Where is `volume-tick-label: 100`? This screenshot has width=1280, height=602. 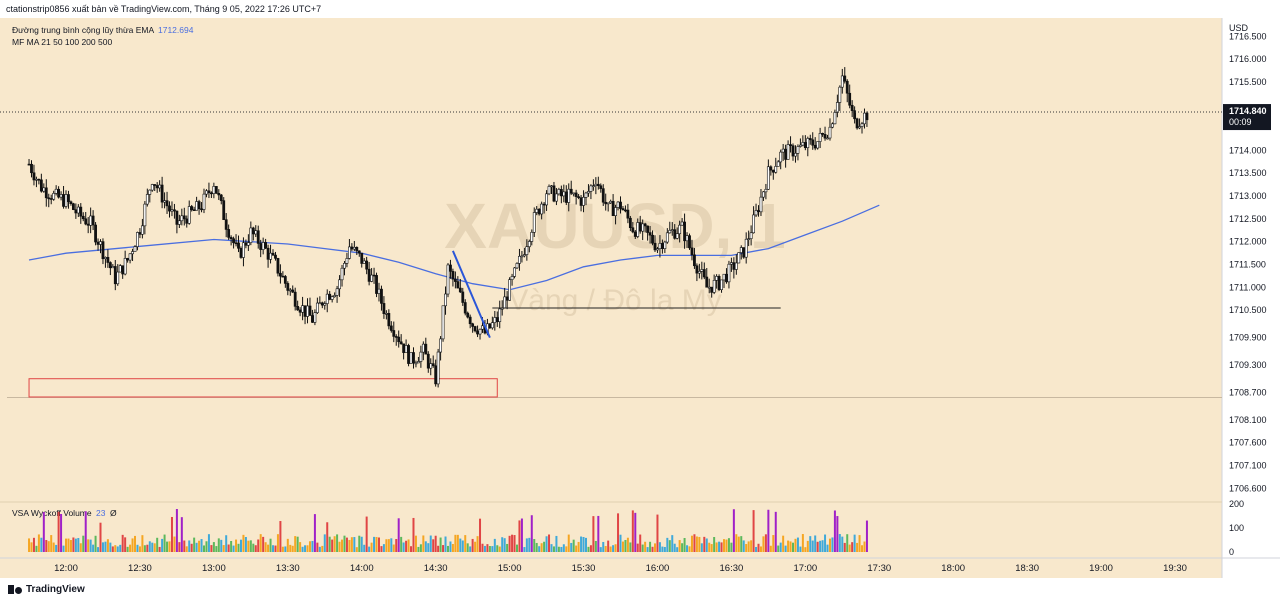
volume-tick-label: 100 is located at coordinates (1236, 528).